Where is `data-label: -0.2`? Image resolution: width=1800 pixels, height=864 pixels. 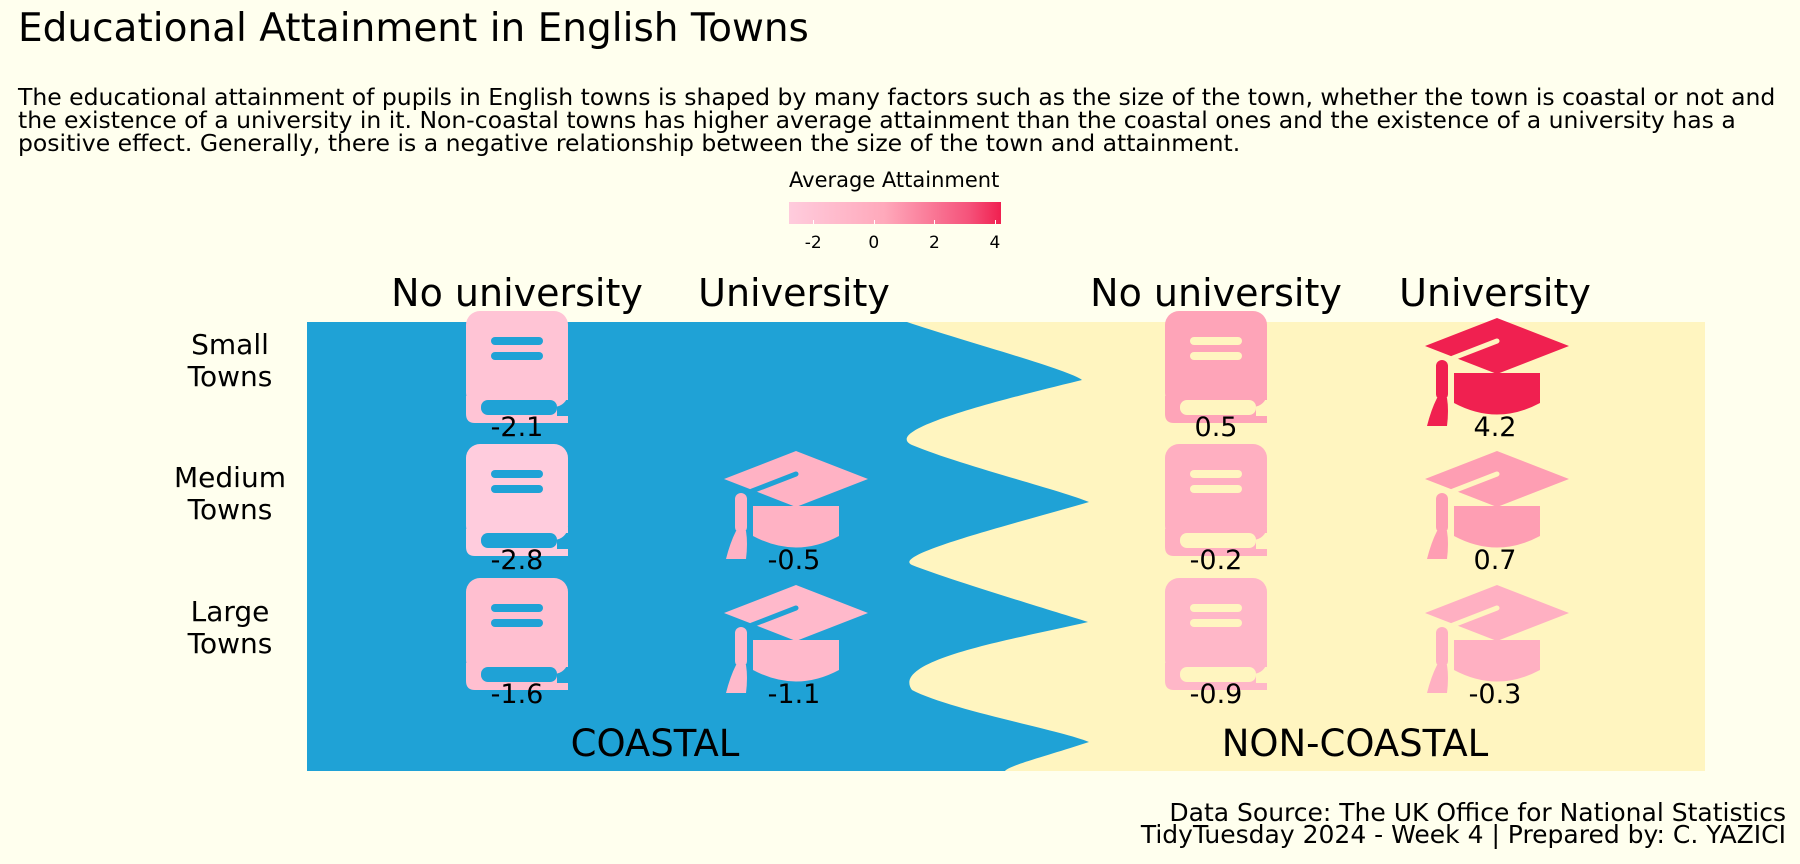
data-label: -0.2 is located at coordinates (1216, 560).